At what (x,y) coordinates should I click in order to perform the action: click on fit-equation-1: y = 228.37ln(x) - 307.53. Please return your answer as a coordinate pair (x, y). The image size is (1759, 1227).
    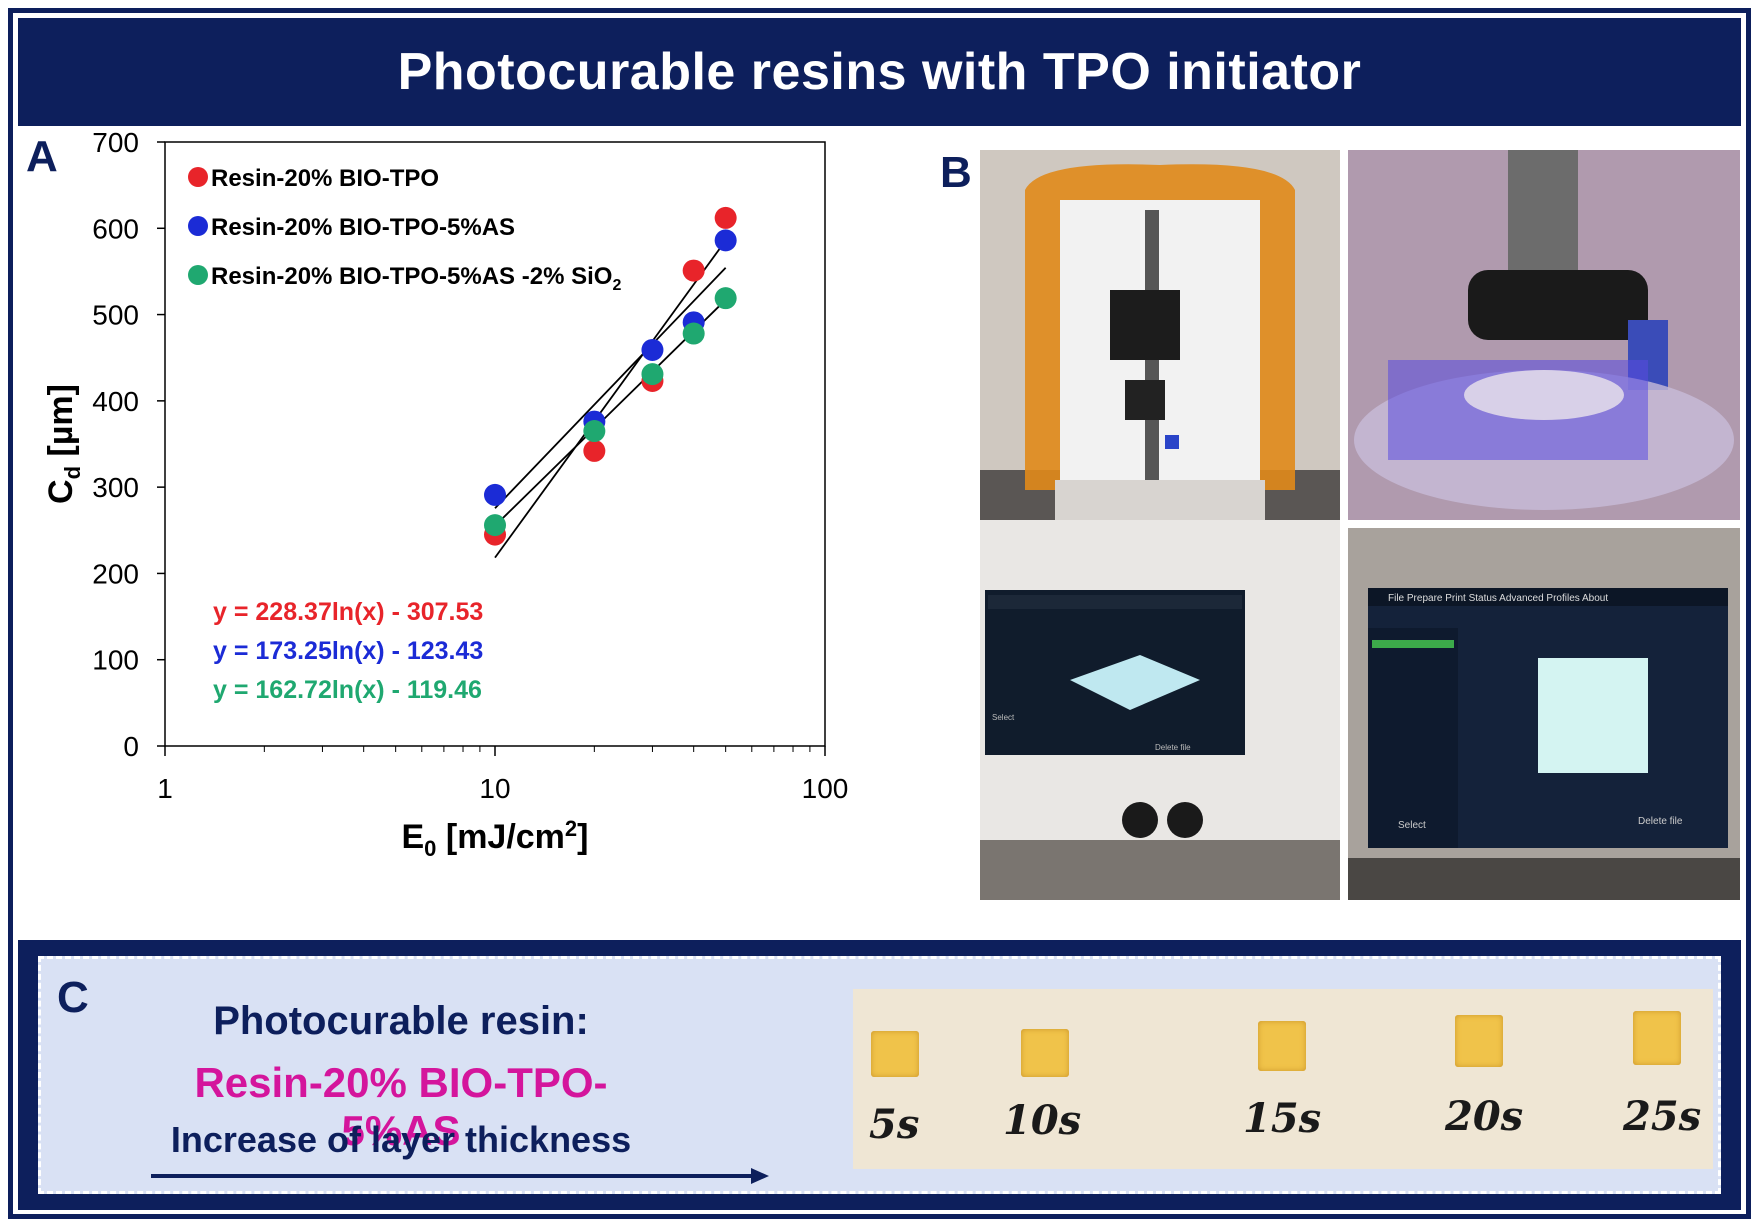
    Looking at the image, I should click on (348, 612).